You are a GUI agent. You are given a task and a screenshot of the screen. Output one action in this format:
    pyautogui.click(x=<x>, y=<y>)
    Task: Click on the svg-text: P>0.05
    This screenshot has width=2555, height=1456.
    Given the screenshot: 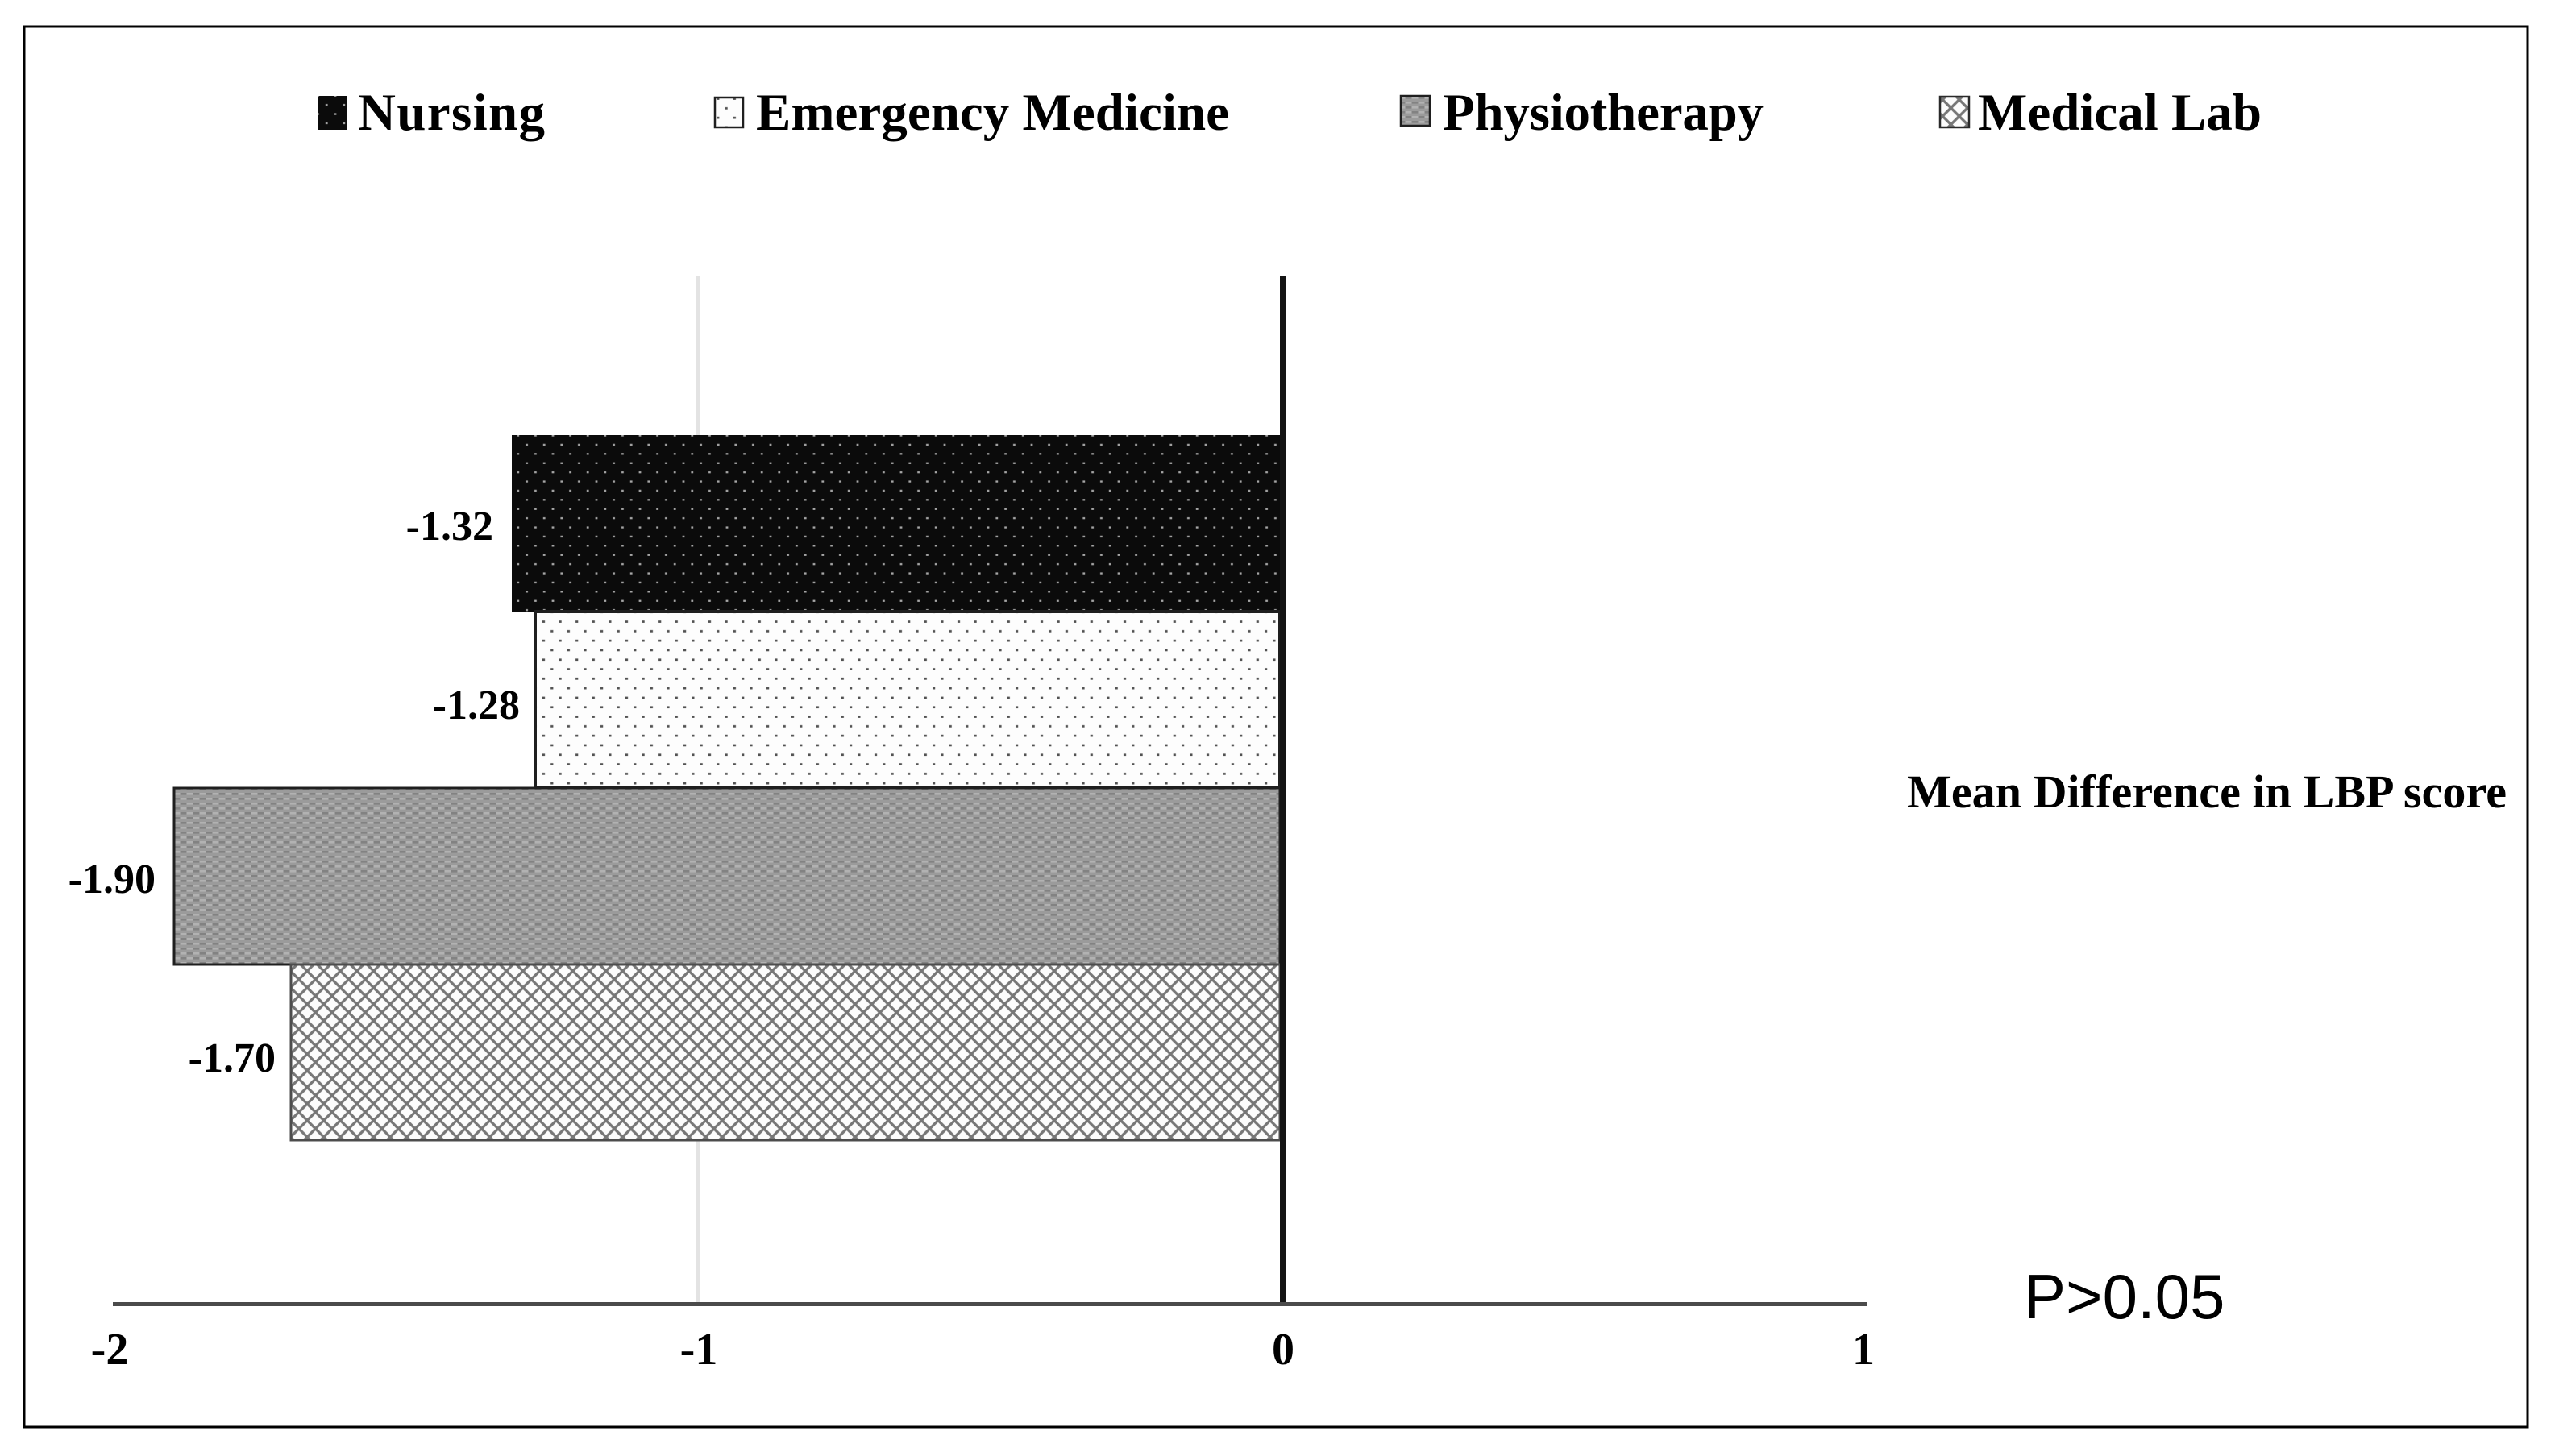 What is the action you would take?
    pyautogui.click(x=2124, y=1296)
    